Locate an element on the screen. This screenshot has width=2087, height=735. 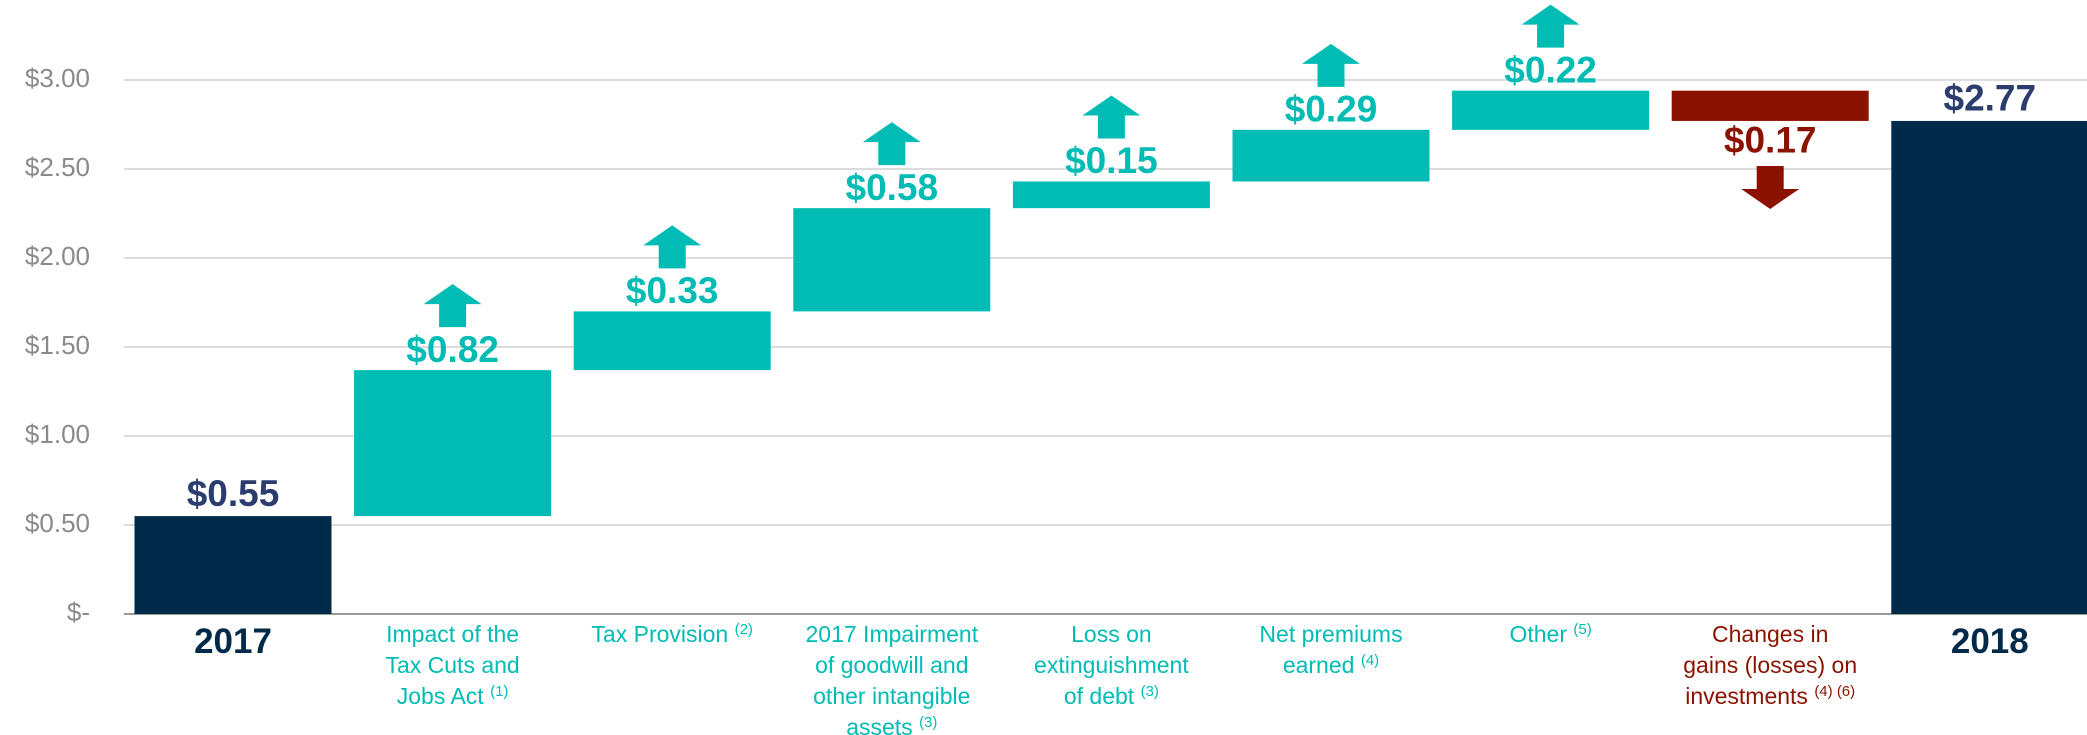
y-tick-label: $1.00 is located at coordinates (57, 434).